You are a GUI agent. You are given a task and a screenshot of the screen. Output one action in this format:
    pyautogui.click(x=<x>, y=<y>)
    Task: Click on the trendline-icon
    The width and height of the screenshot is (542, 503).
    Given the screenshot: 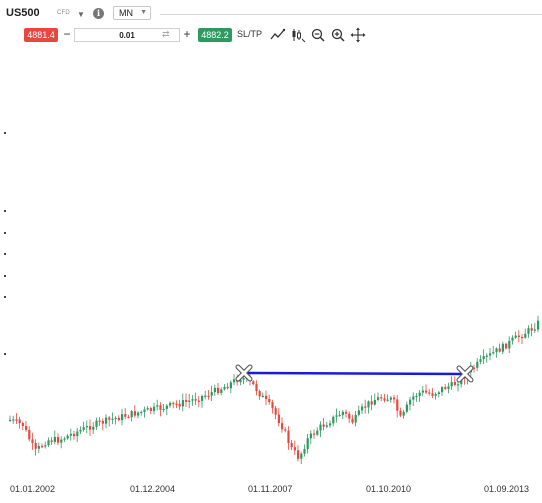 What is the action you would take?
    pyautogui.click(x=278, y=35)
    